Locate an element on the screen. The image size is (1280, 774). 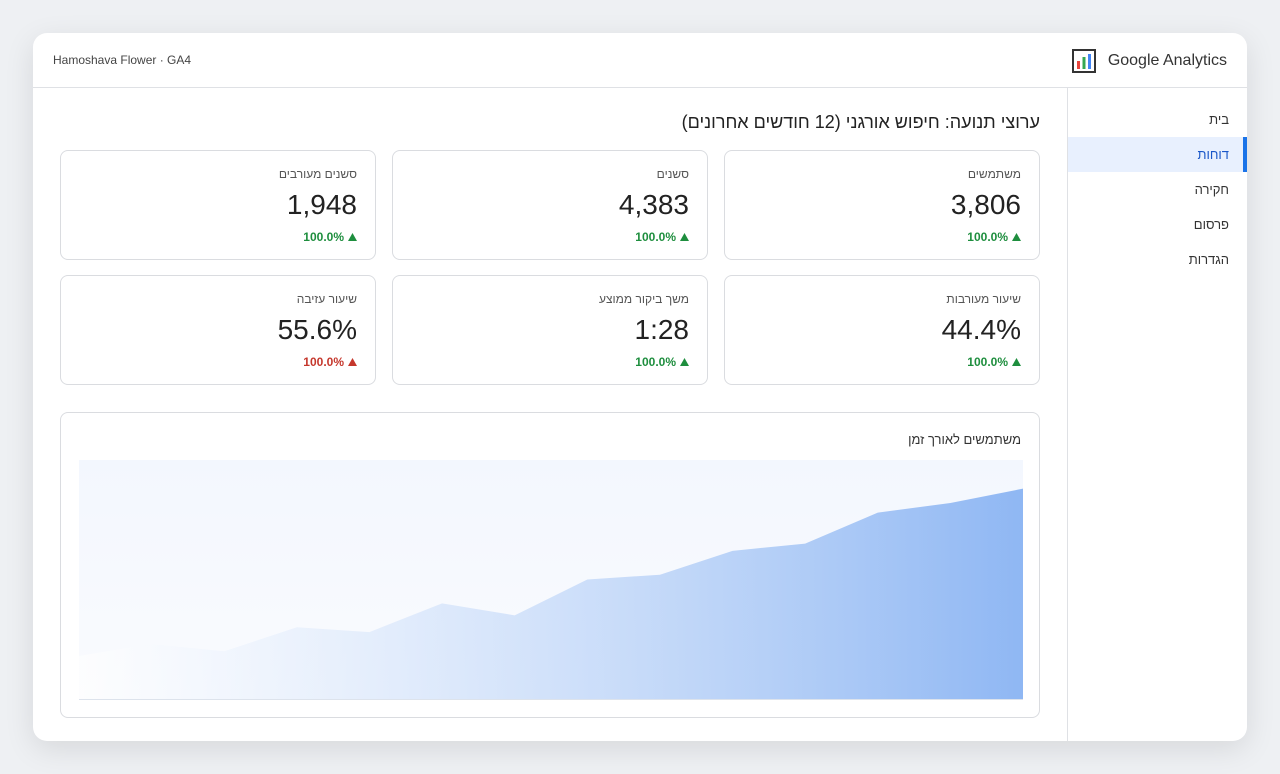
brand: Google Analytics is located at coordinates (1149, 61).